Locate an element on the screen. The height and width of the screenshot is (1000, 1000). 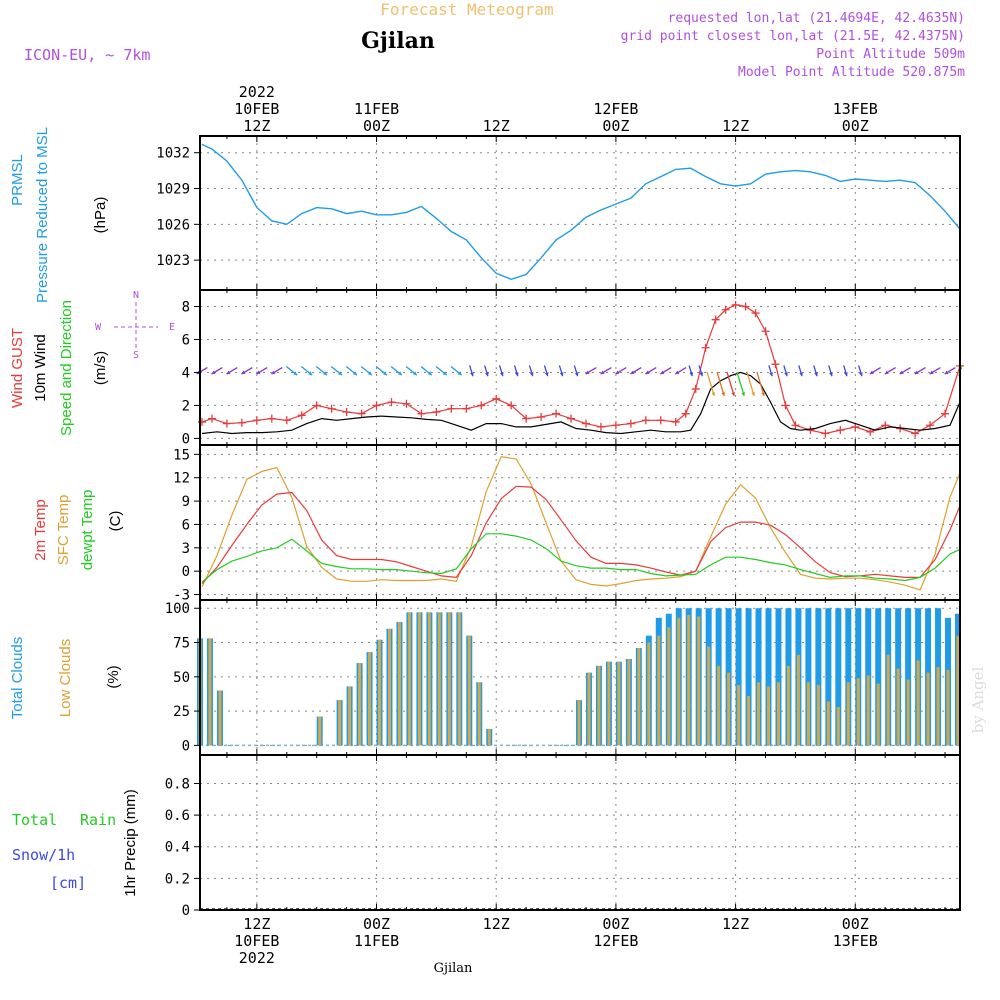
y-tick-label: 0.8 is located at coordinates (177, 784).